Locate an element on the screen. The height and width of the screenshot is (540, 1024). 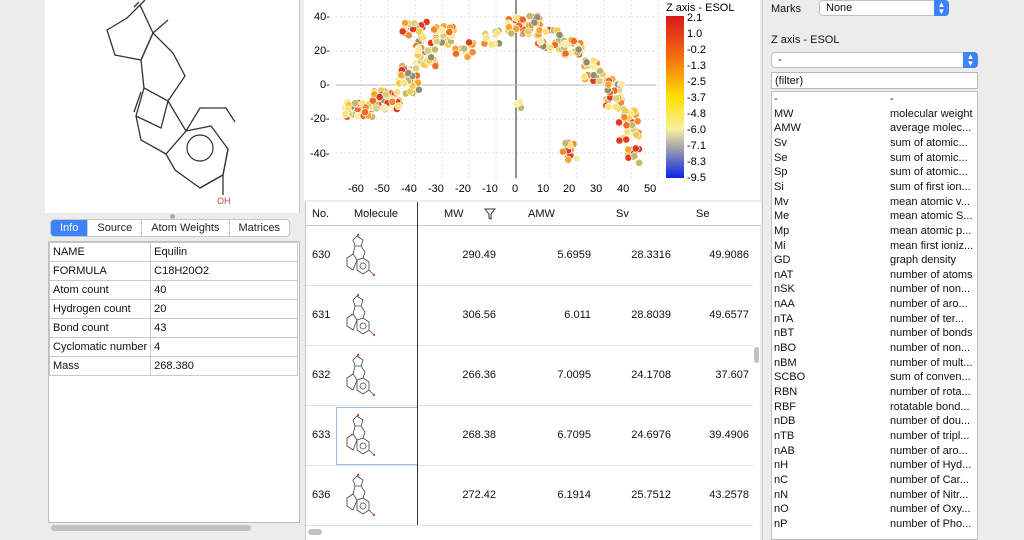
grid-vertical-scroll is located at coordinates (756, 355).